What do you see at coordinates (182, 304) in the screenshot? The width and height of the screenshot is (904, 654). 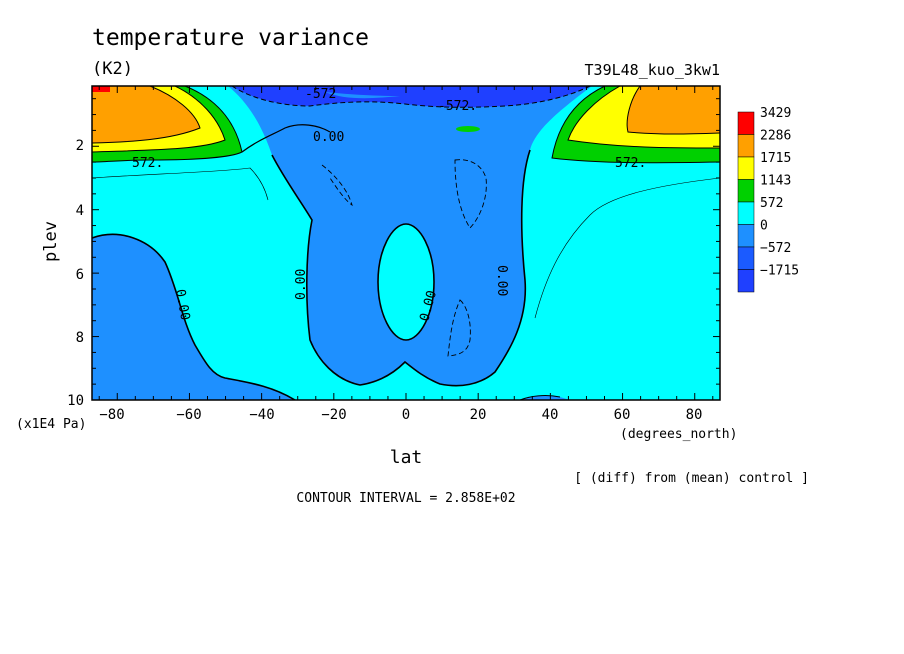 I see `contour-label-zero-left-vertical: 0.00` at bounding box center [182, 304].